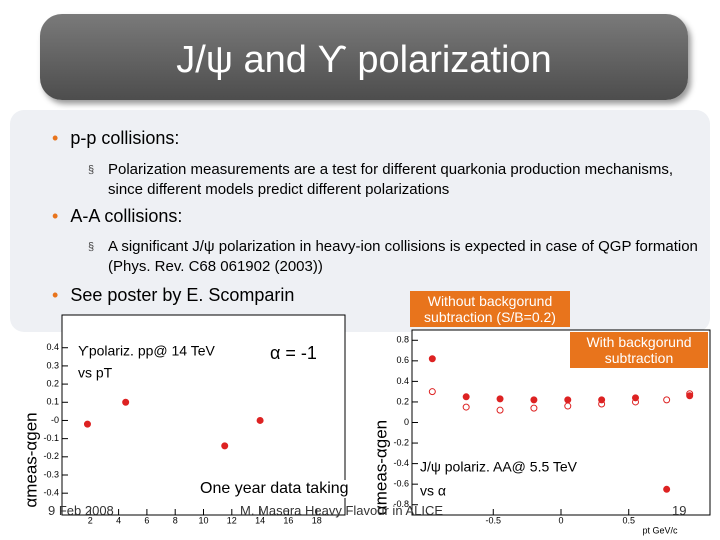  Describe the element at coordinates (51, 438) in the screenshot. I see `y-tick-label: -0.1` at that location.